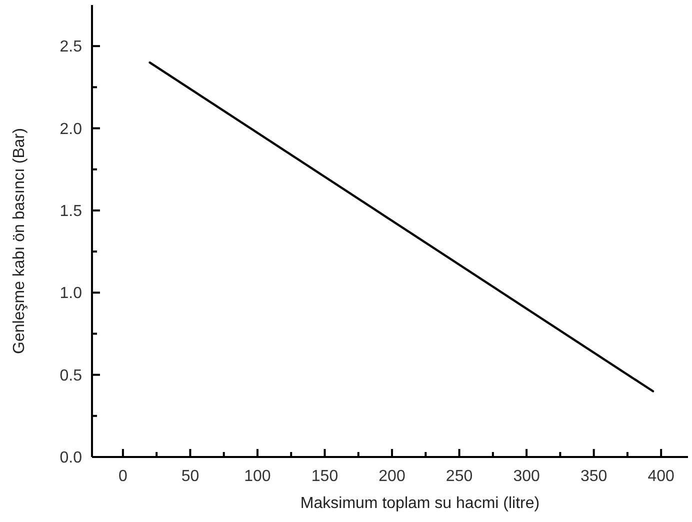 The width and height of the screenshot is (692, 522). What do you see at coordinates (71, 129) in the screenshot?
I see `y-tick-label: 2.0` at bounding box center [71, 129].